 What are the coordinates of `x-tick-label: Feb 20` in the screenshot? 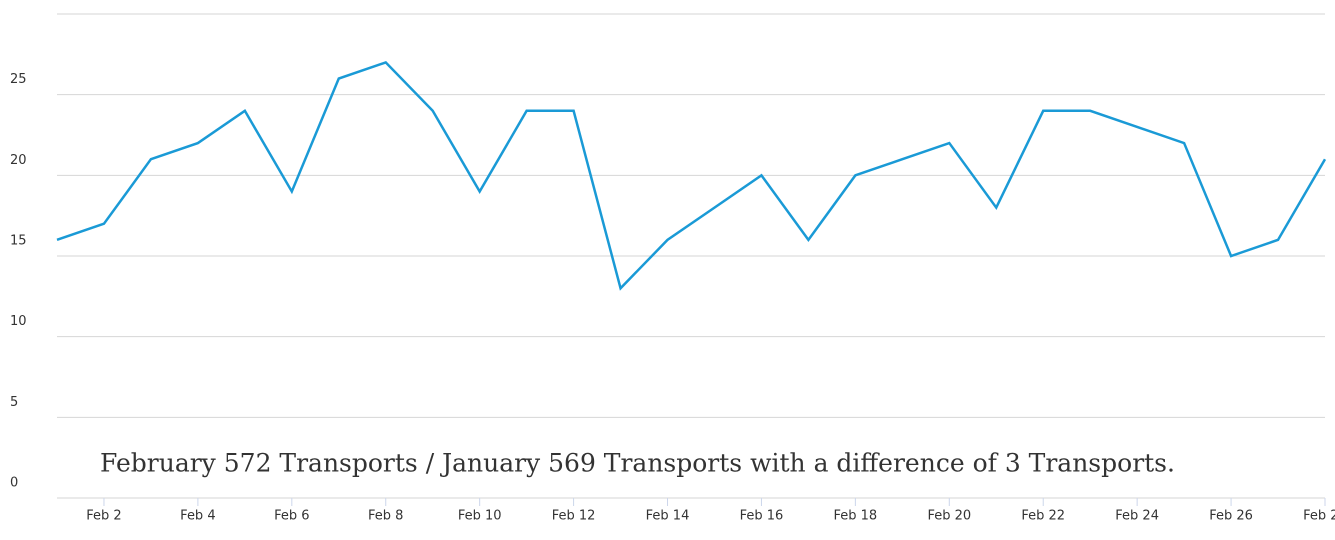 It's located at (949, 516).